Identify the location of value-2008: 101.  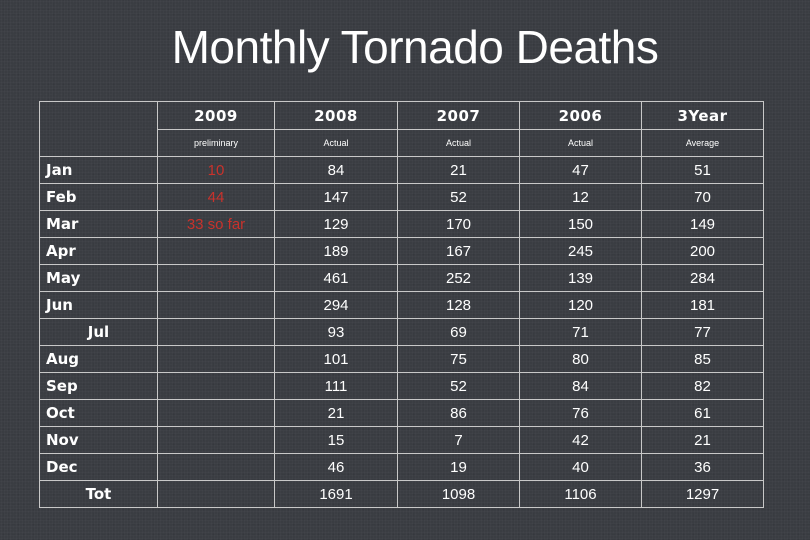
(336, 359).